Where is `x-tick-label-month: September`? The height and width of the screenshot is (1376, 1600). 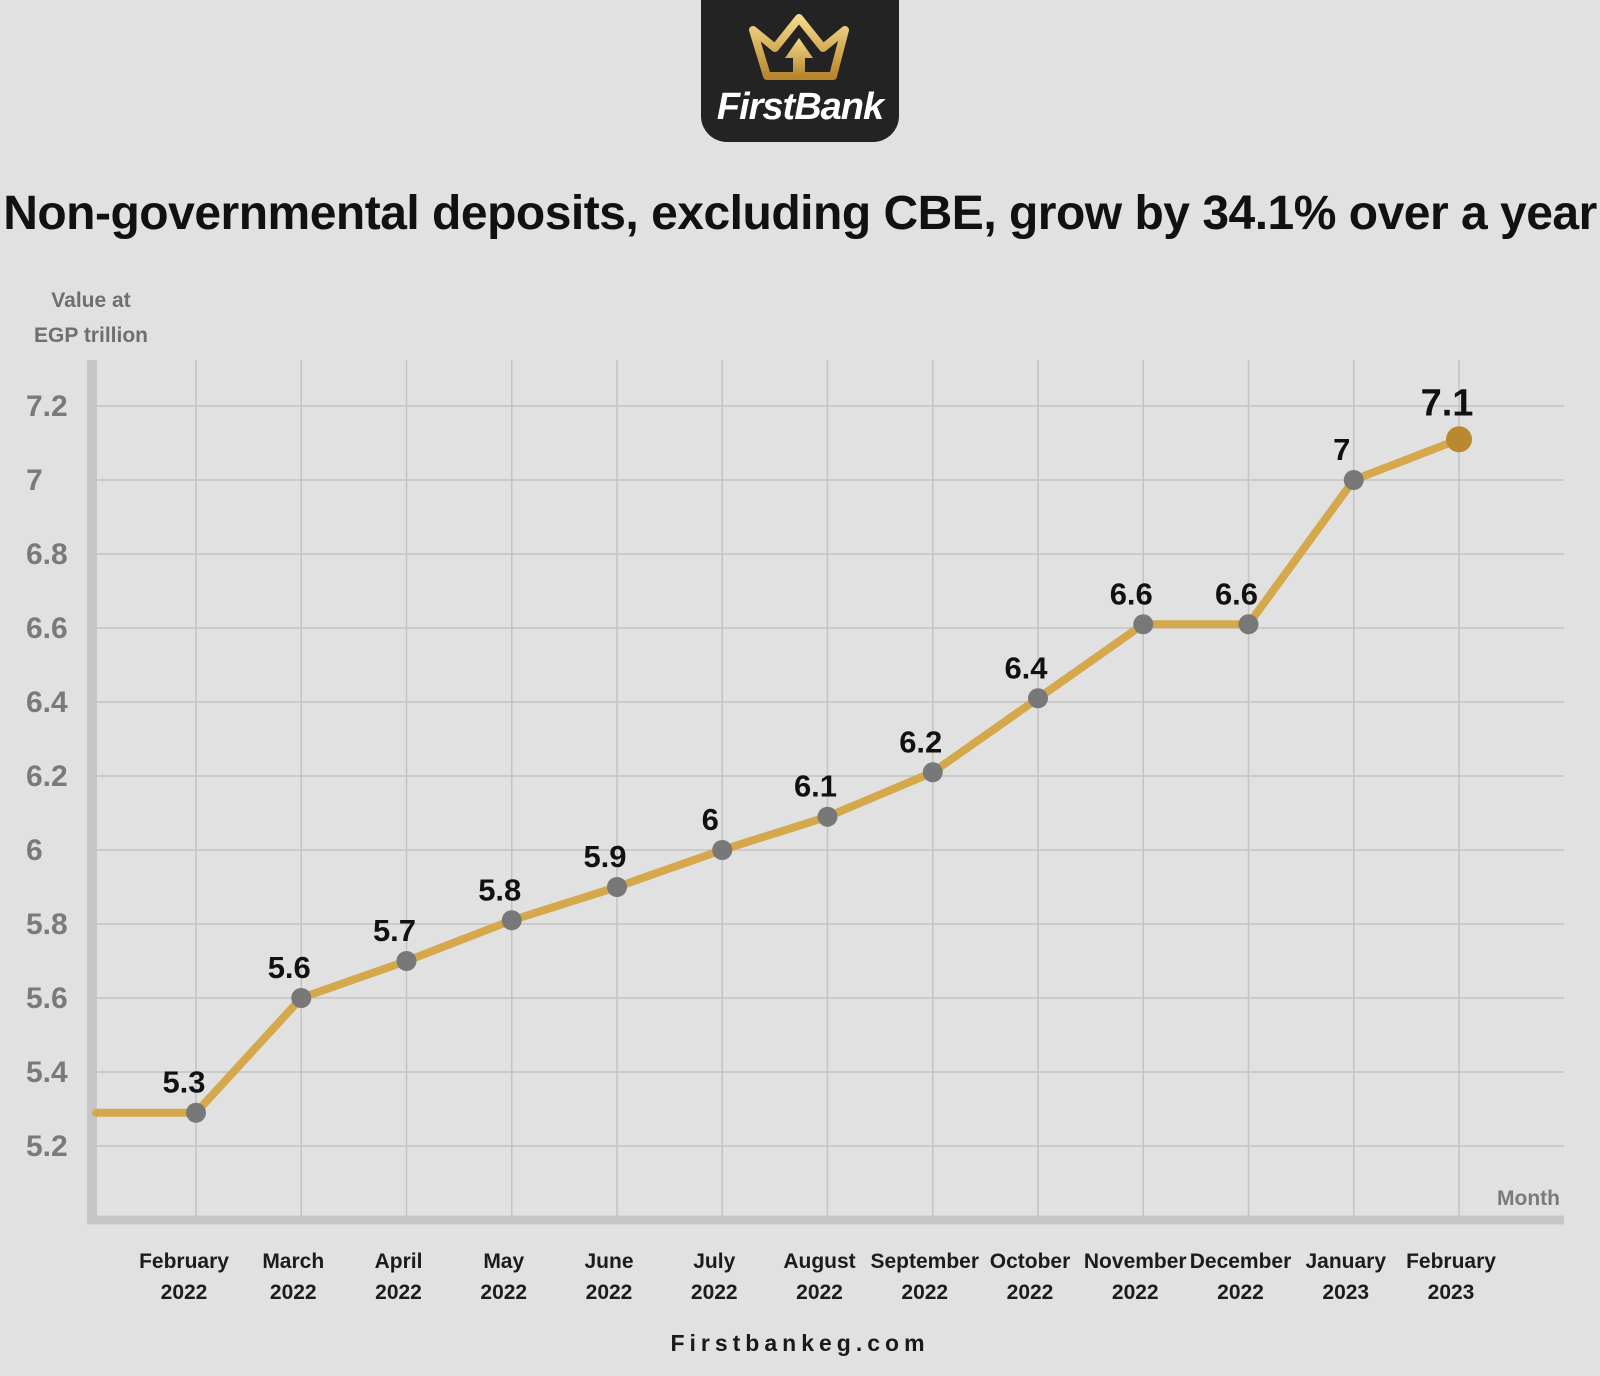
x-tick-label-month: September is located at coordinates (924, 1261).